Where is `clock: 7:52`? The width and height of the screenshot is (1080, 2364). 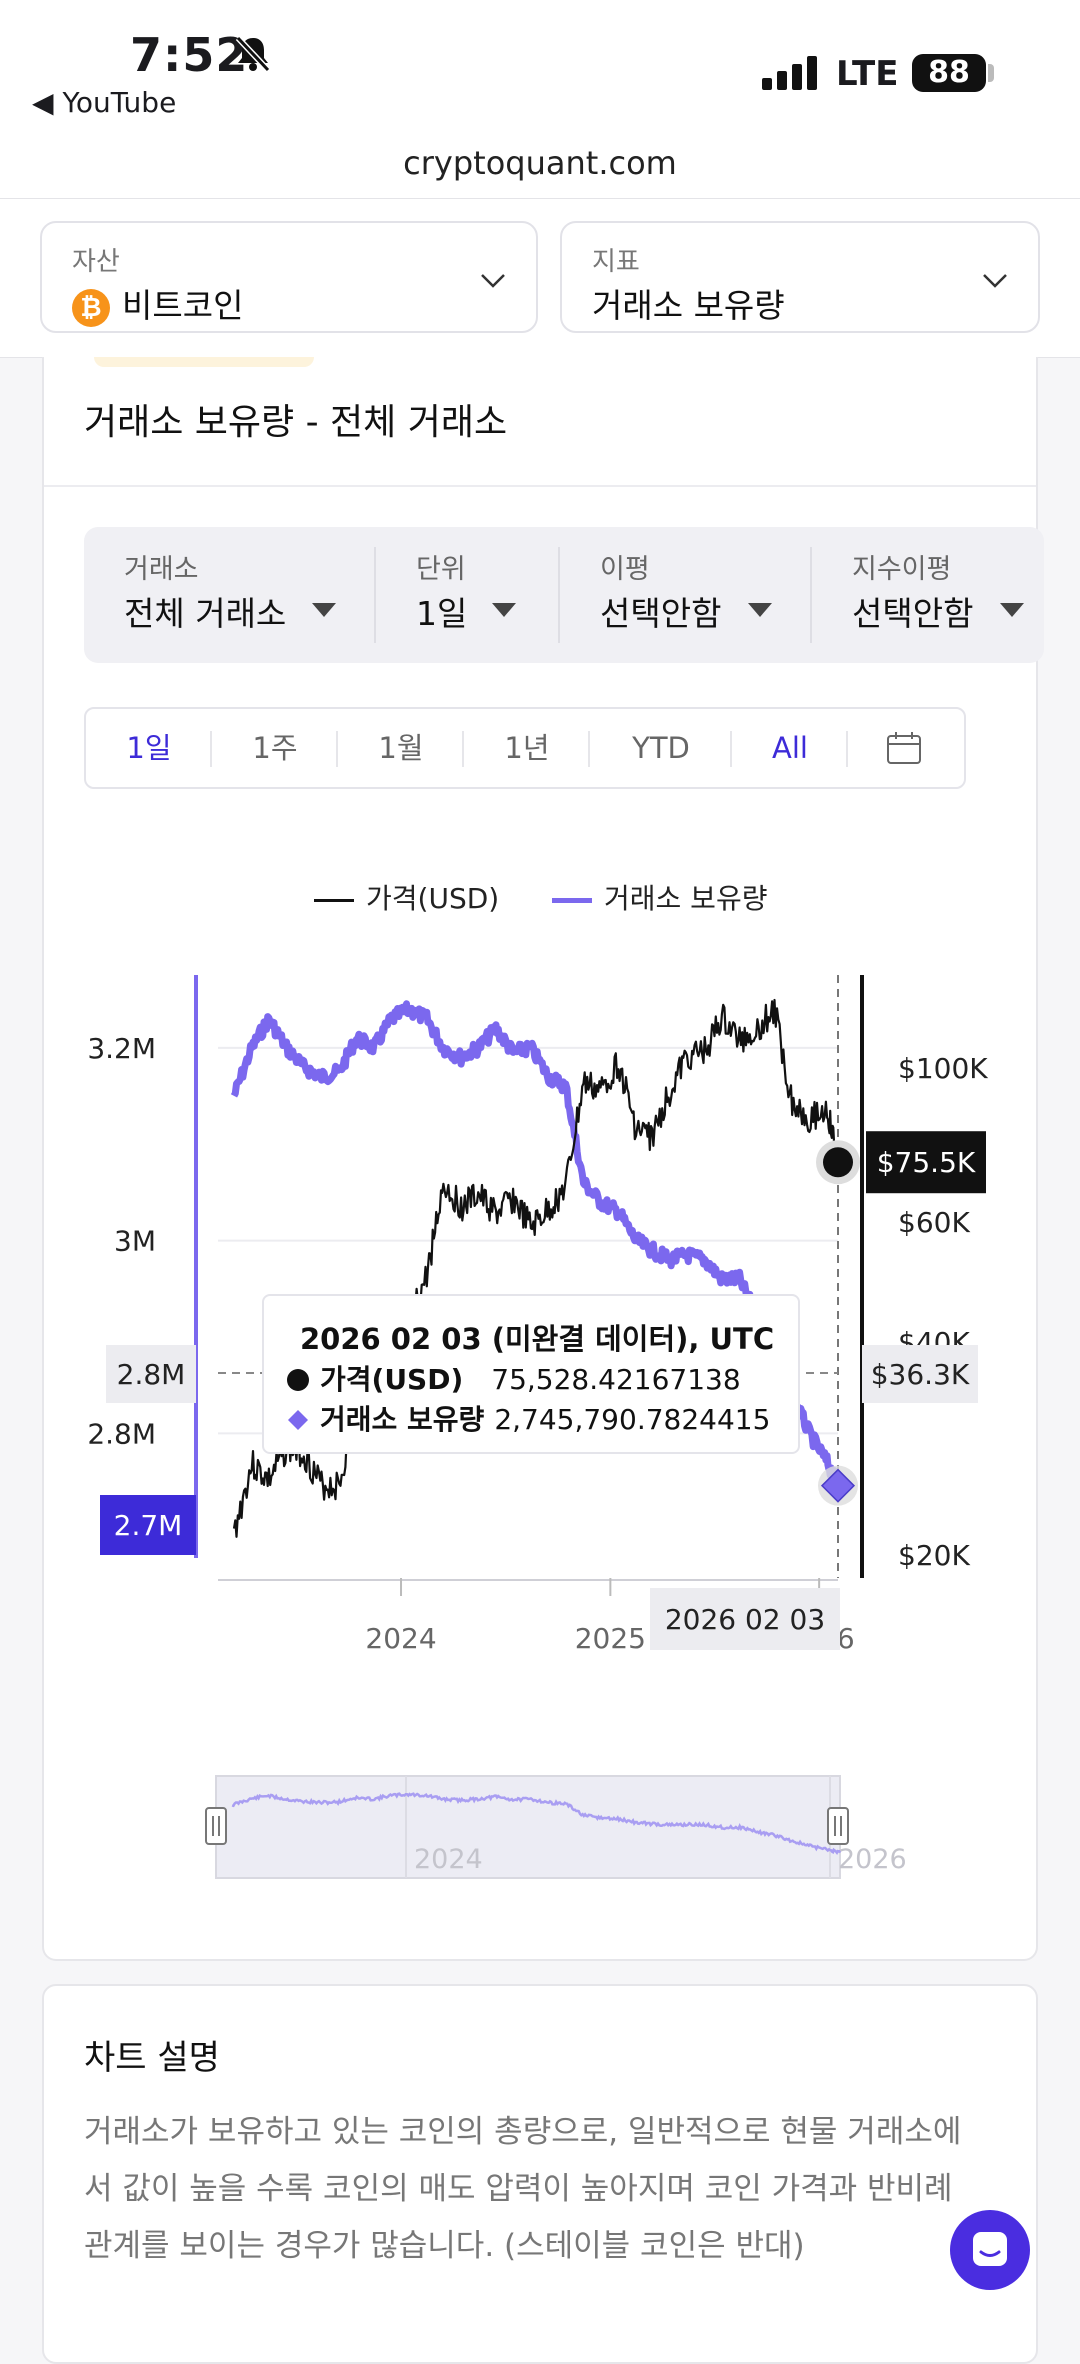
clock: 7:52 is located at coordinates (189, 55).